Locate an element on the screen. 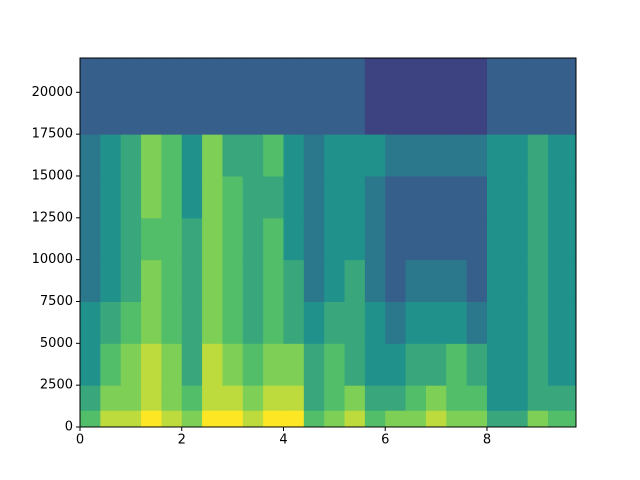  x-tick-label: 2 is located at coordinates (182, 440).